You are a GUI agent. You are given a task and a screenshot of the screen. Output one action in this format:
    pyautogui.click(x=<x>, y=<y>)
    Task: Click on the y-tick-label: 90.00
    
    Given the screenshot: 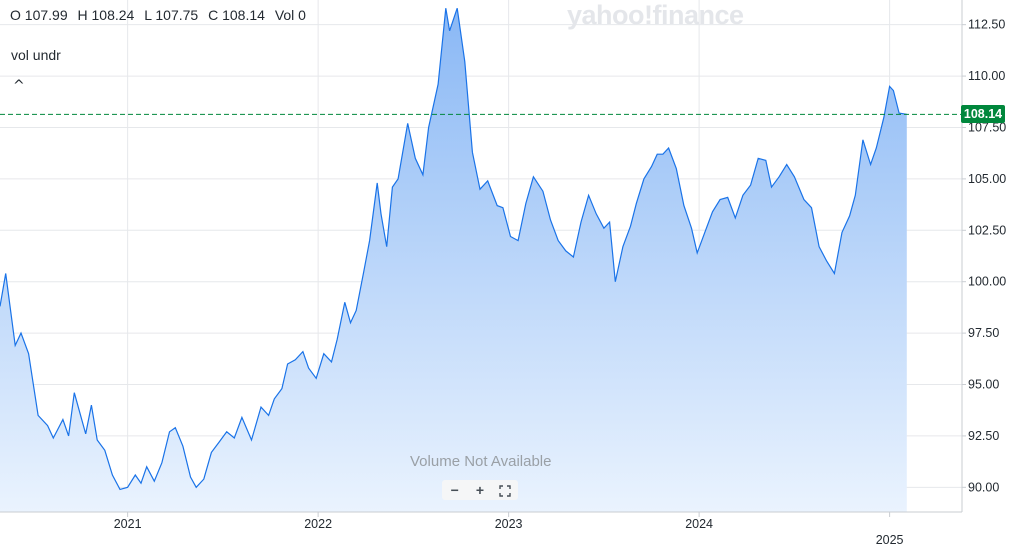 What is the action you would take?
    pyautogui.click(x=983, y=487)
    